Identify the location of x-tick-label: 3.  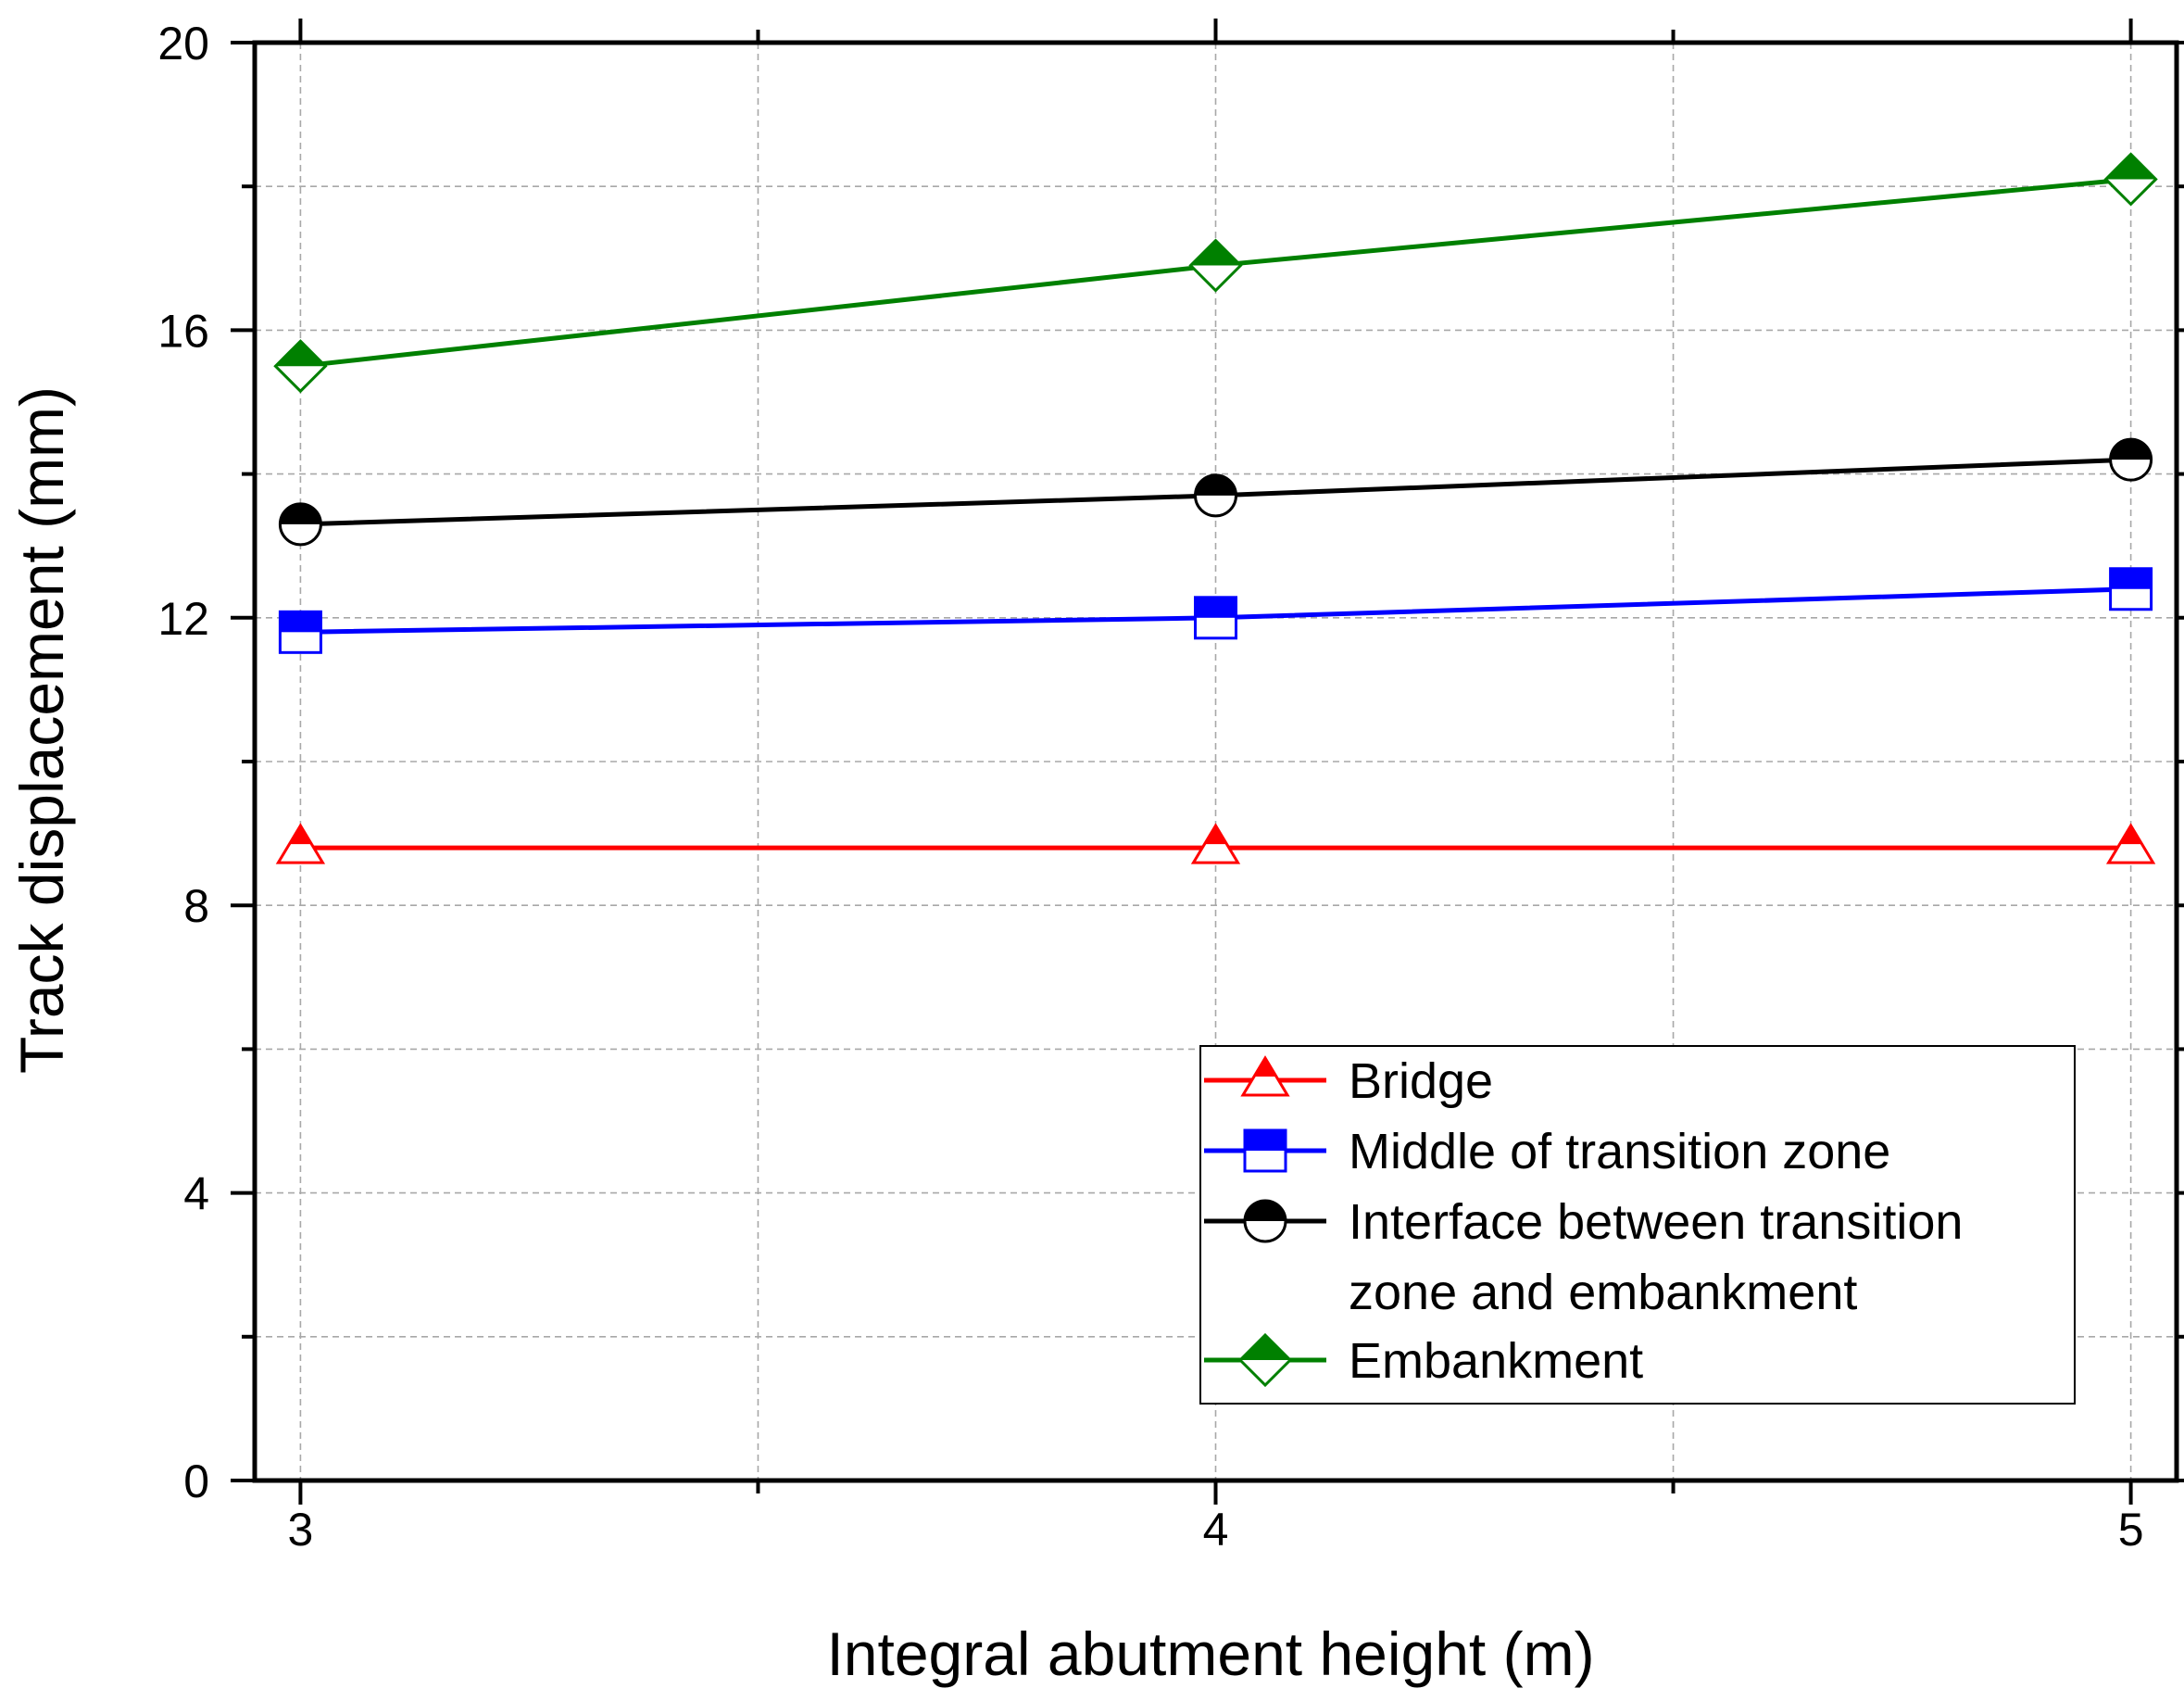
(300, 1530).